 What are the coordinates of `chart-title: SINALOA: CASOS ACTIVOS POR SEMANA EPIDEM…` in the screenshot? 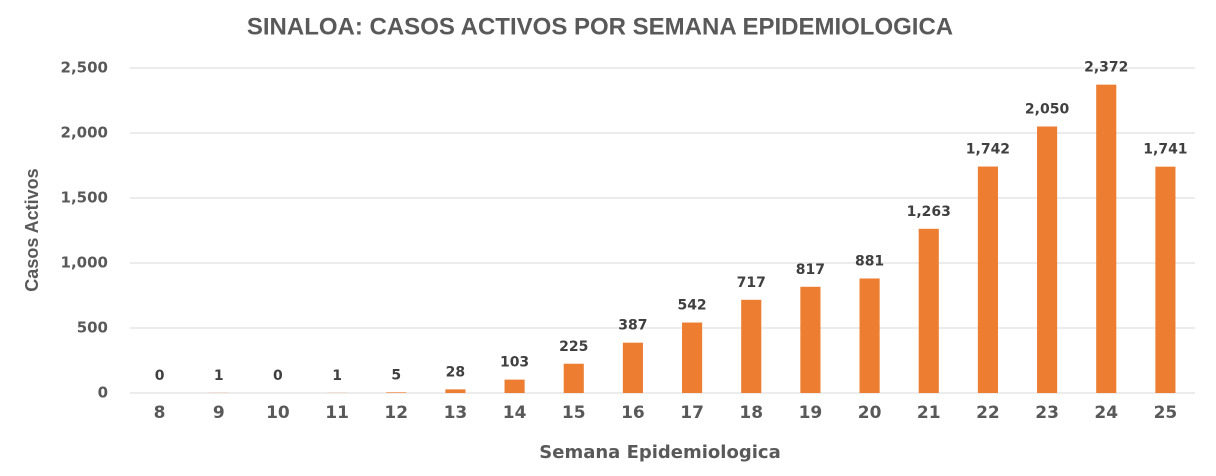 It's located at (600, 26).